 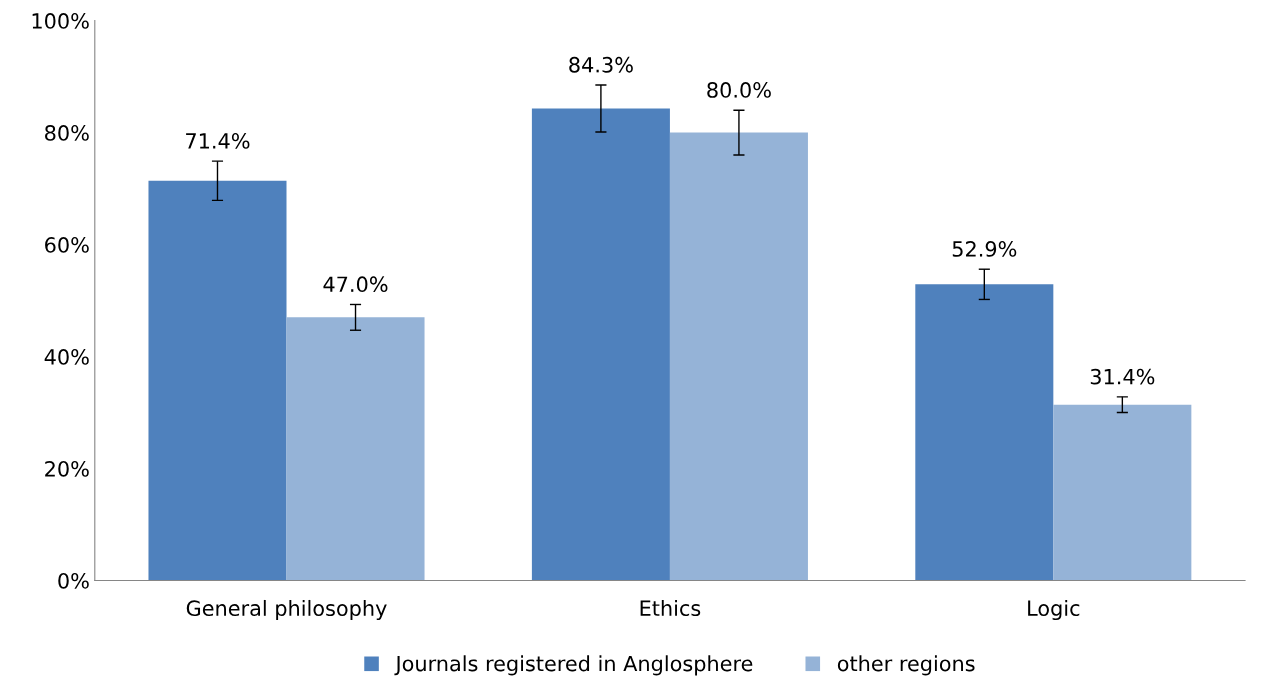 What do you see at coordinates (286, 610) in the screenshot?
I see `x-tick-label: General philosophy` at bounding box center [286, 610].